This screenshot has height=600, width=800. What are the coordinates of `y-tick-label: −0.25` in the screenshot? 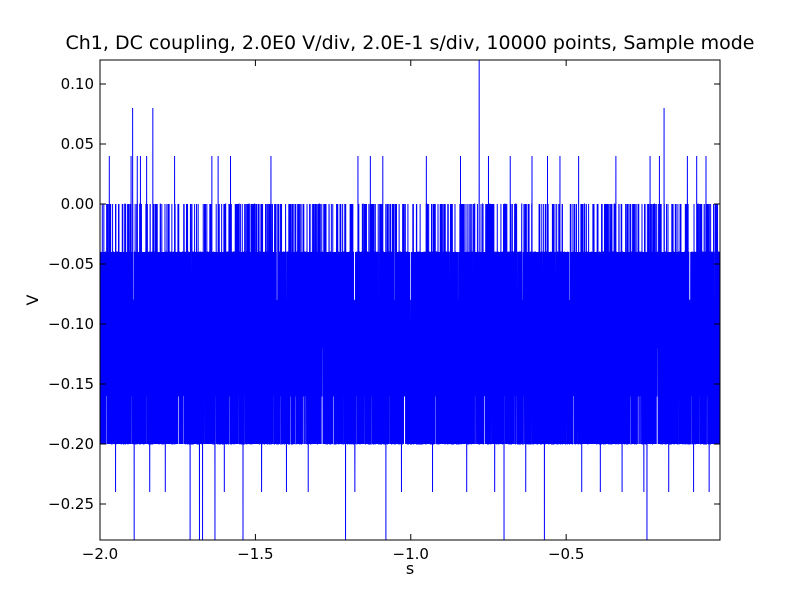 It's located at (71, 504).